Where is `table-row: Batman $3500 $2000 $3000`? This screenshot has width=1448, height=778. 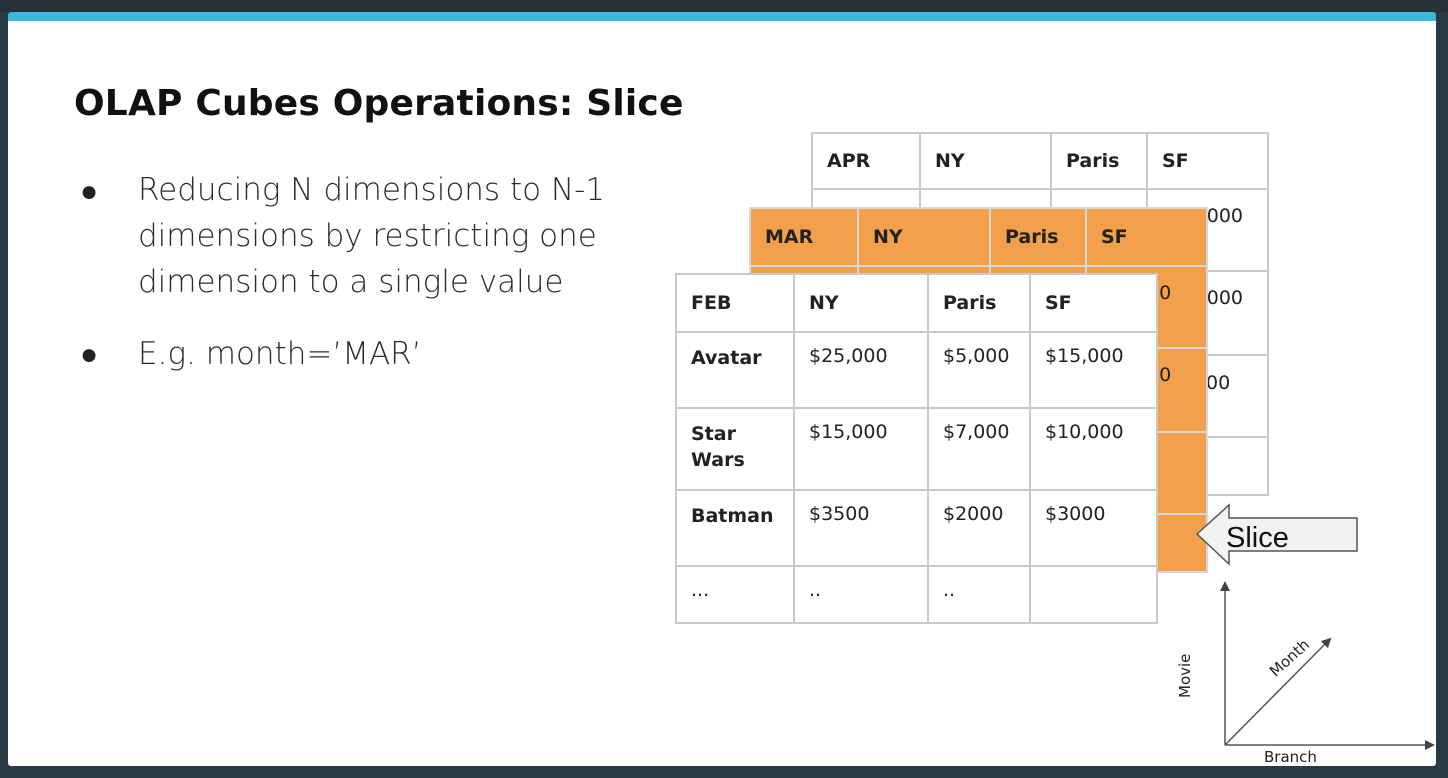
table-row: Batman $3500 $2000 $3000 is located at coordinates (916, 528).